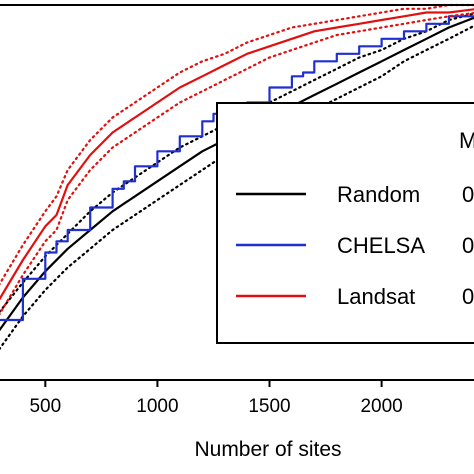 The width and height of the screenshot is (474, 474). What do you see at coordinates (157, 406) in the screenshot?
I see `x-tick-label: 1000` at bounding box center [157, 406].